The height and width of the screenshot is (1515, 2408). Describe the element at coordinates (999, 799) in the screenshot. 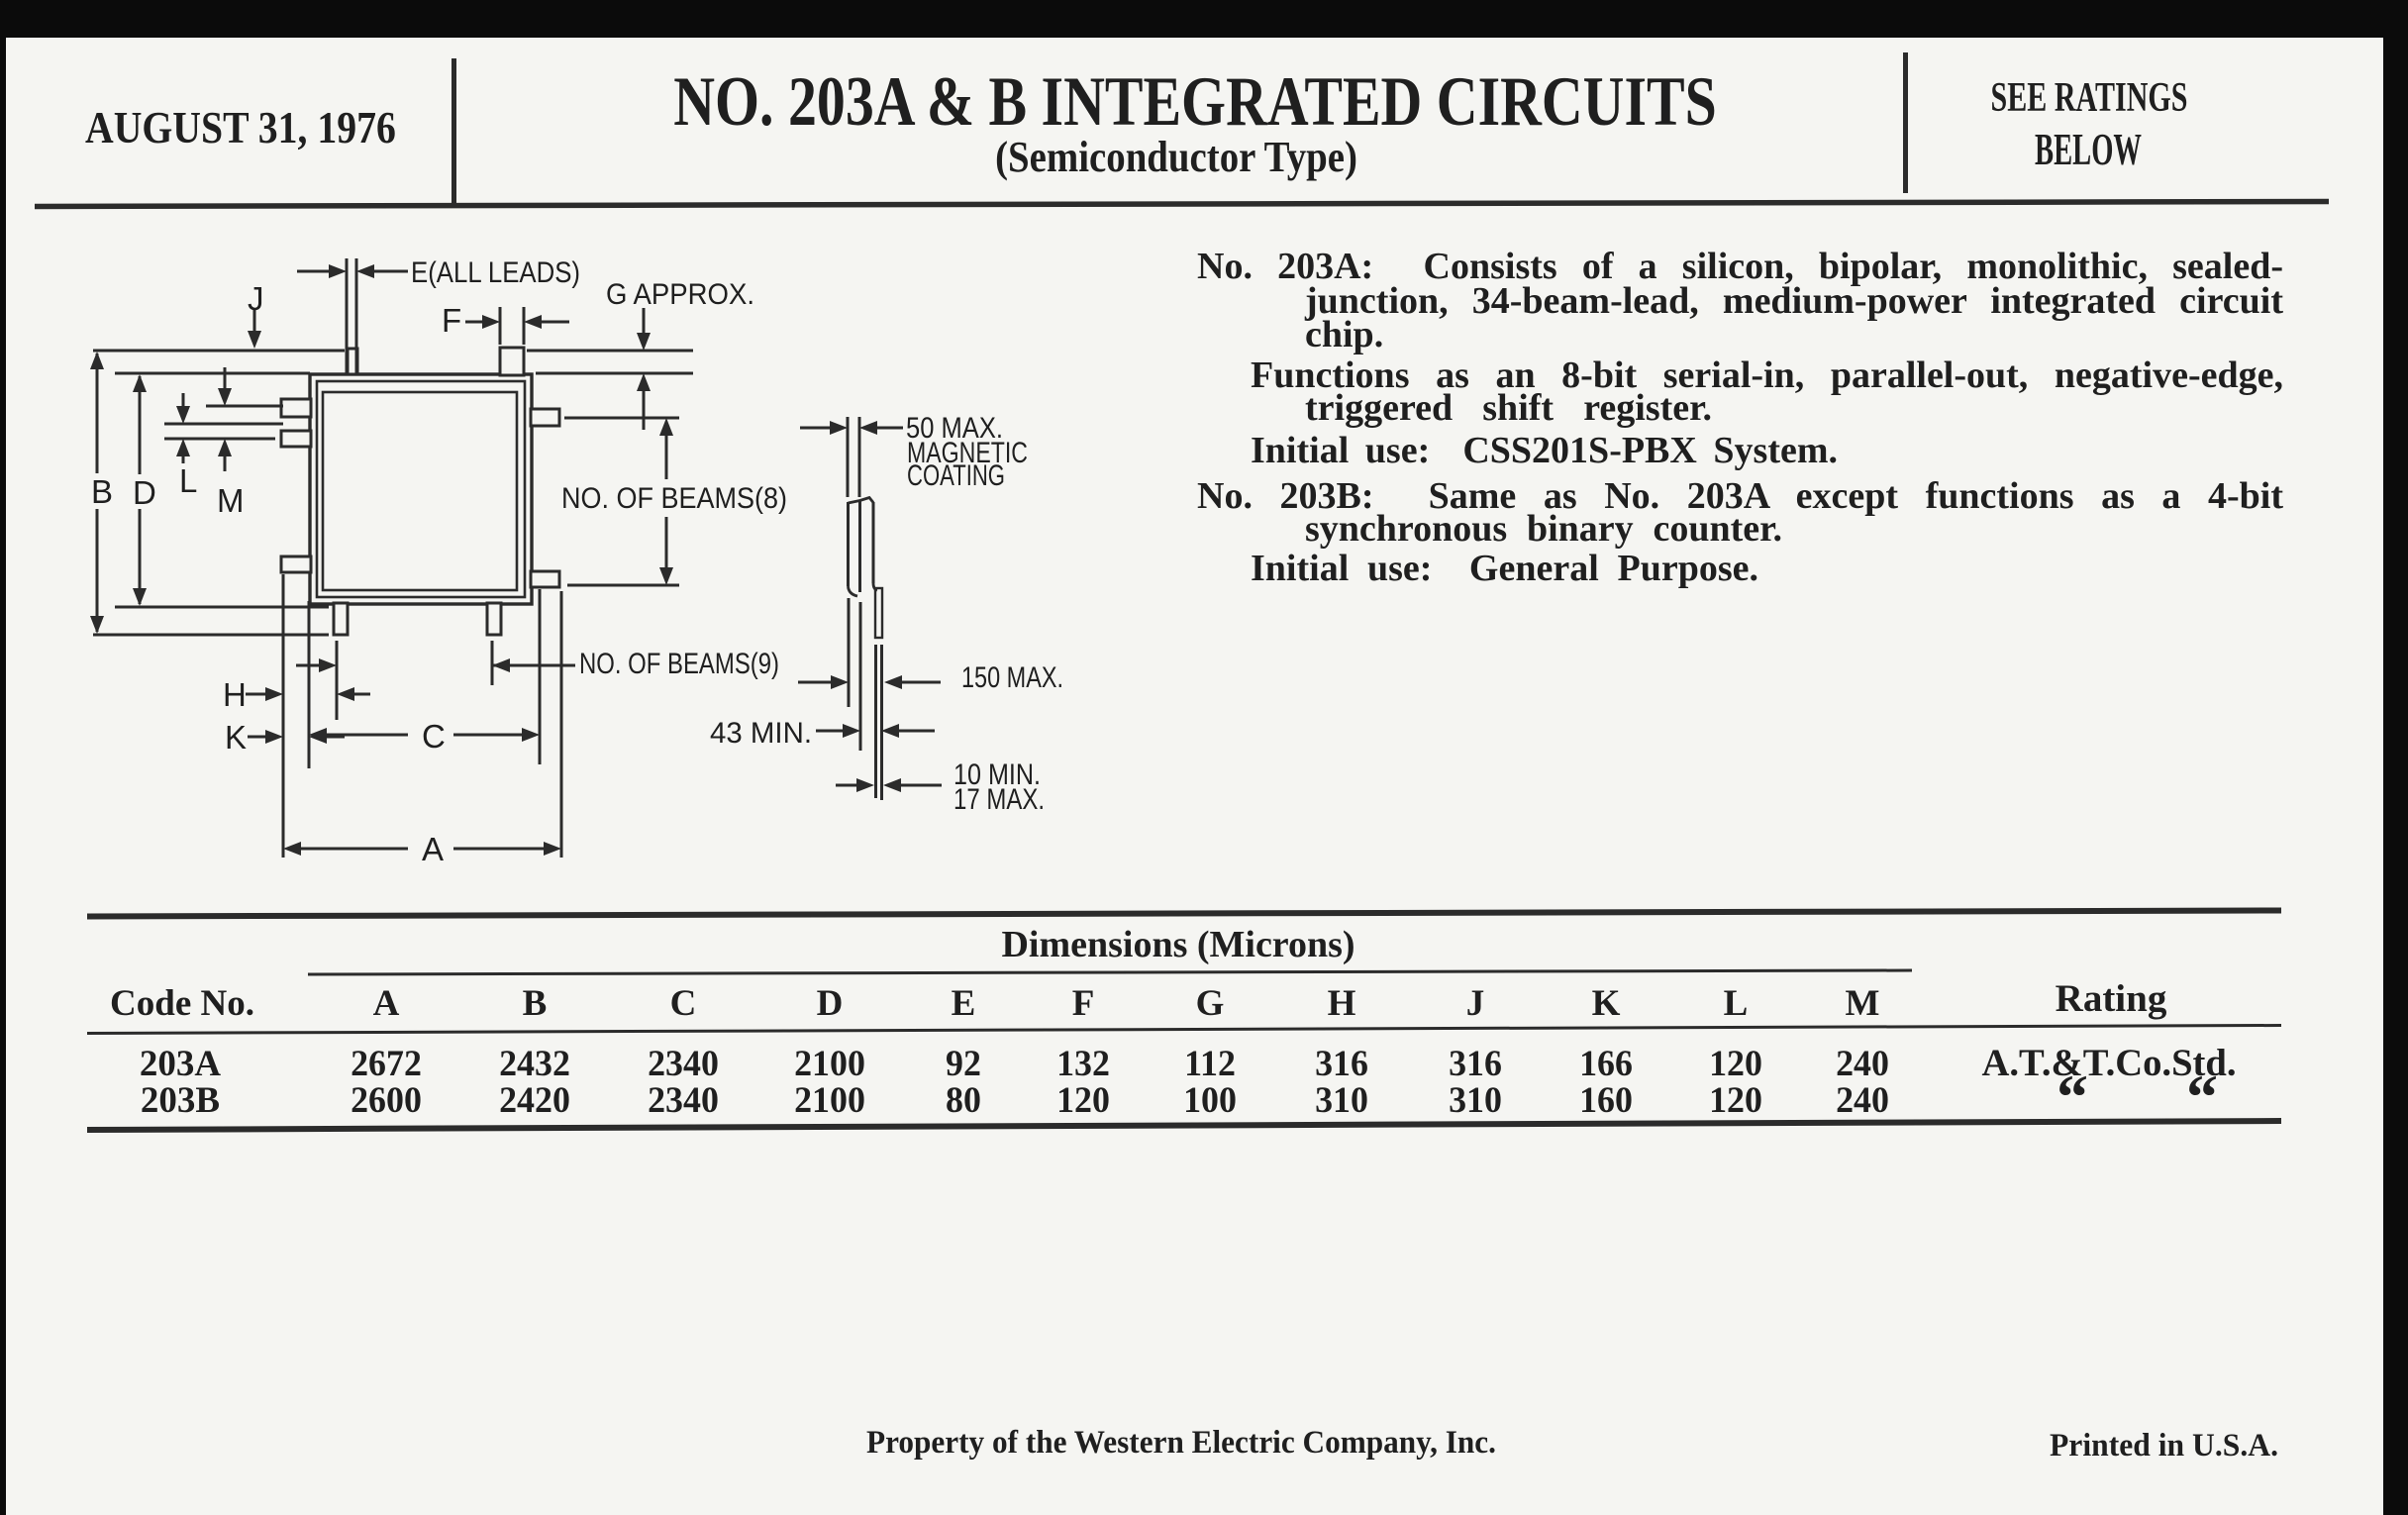

I see `svg-text: 17 MAX.` at that location.